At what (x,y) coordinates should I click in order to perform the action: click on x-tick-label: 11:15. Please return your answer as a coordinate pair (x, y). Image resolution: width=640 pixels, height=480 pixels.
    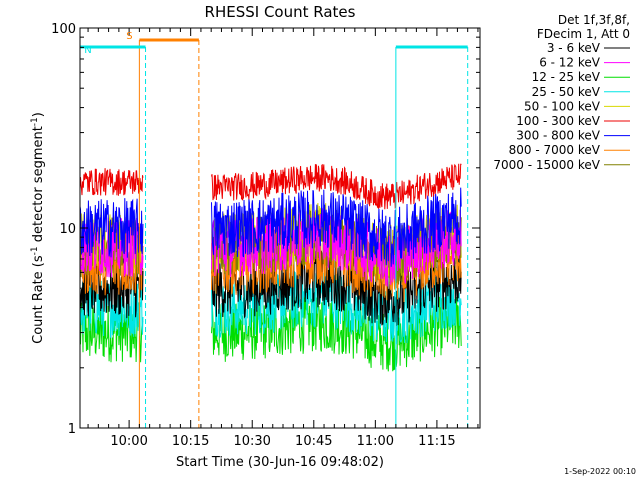
    Looking at the image, I should click on (436, 441).